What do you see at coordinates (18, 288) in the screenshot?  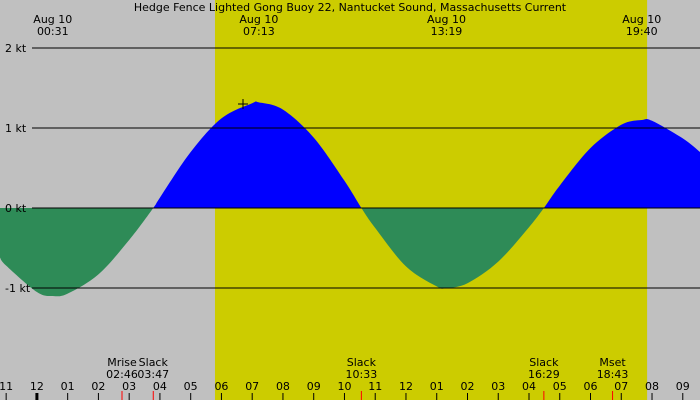 I see `y-tick-label: -1 kt` at bounding box center [18, 288].